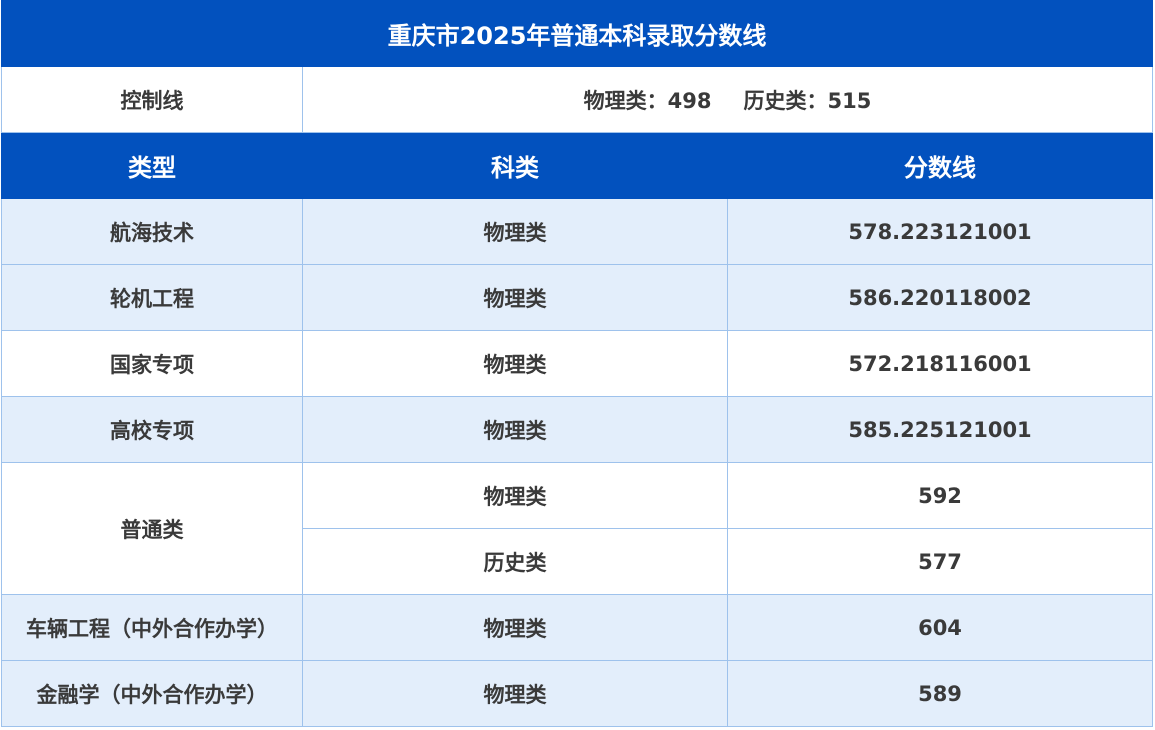 The width and height of the screenshot is (1155, 730). Describe the element at coordinates (152, 693) in the screenshot. I see `row-type: 金融学（中外合作办学）` at that location.